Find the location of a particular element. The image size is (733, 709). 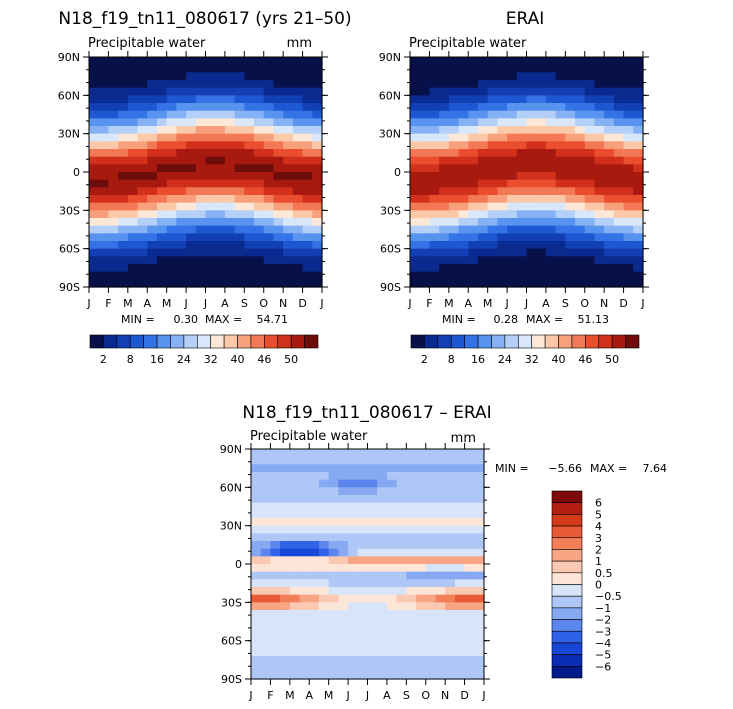

x-tick-label: F is located at coordinates (429, 303).